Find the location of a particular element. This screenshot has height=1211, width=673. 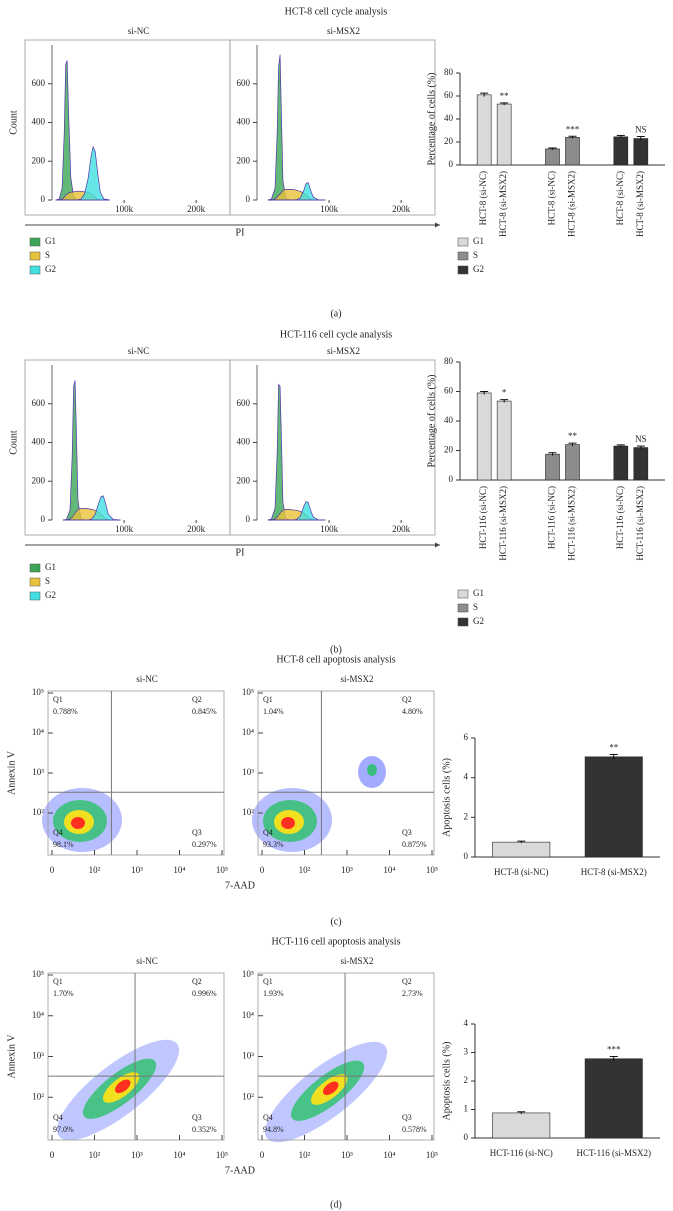

y-tick-label: 4 is located at coordinates (466, 777).